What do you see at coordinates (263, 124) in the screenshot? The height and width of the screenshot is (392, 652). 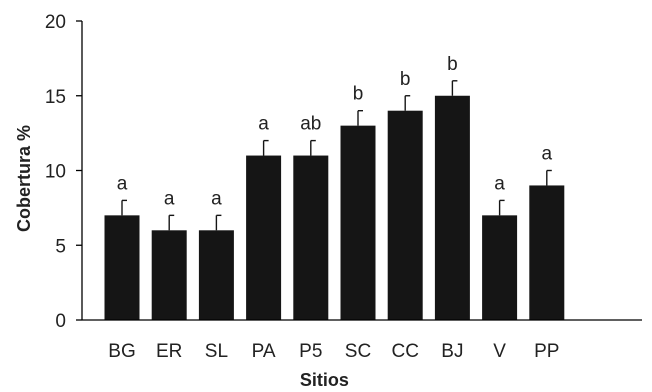 I see `significance-letter-pa: a` at bounding box center [263, 124].